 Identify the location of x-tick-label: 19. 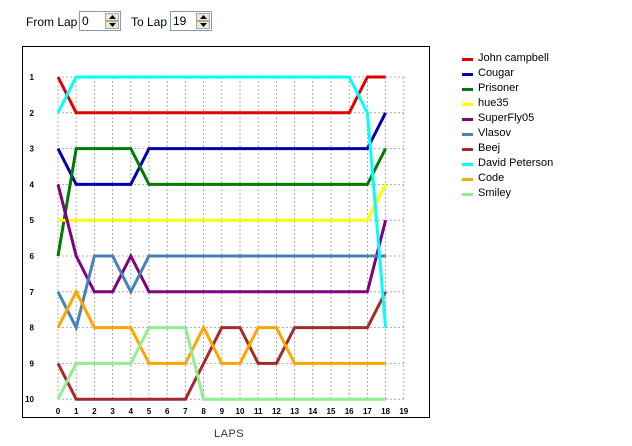
(403, 411).